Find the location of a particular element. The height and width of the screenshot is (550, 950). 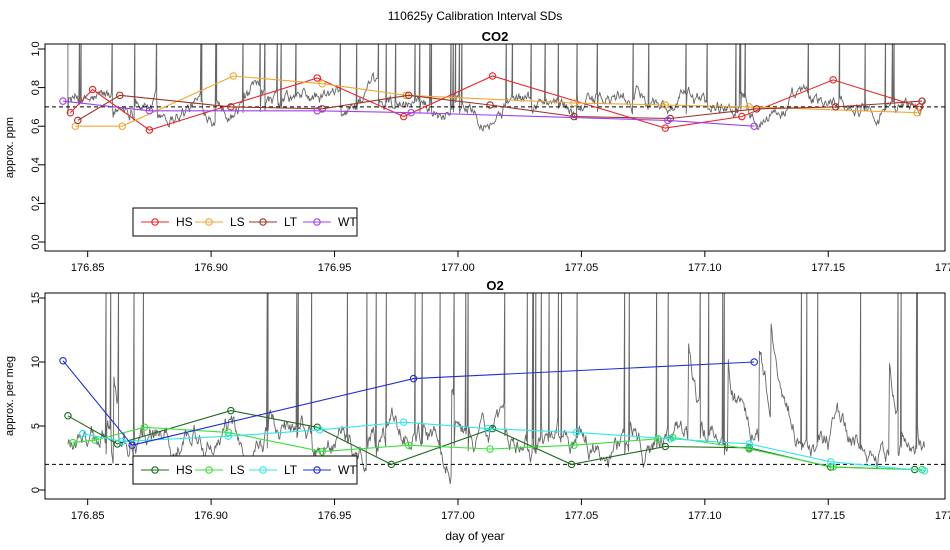

y-tick-label: 1.0 is located at coordinates (36, 48).